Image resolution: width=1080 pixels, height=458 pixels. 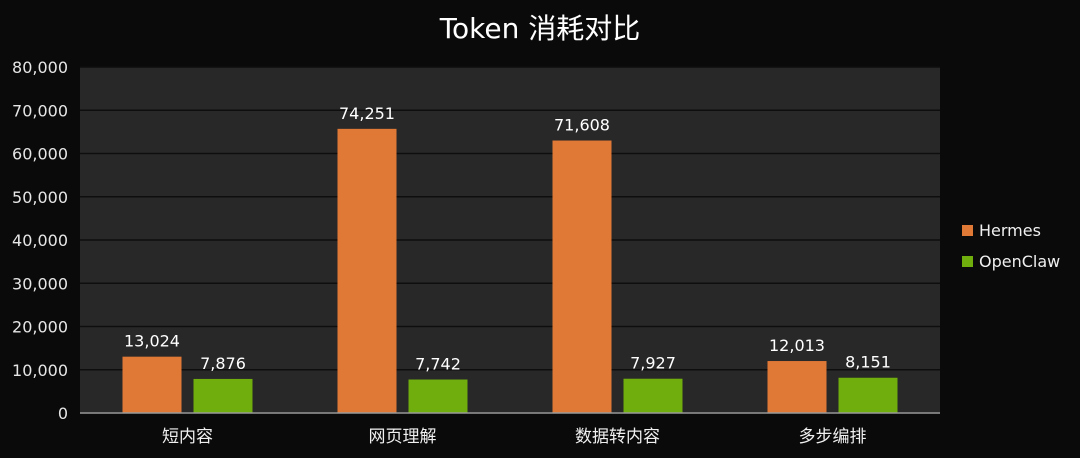 I want to click on legend-label: OpenClaw, so click(x=1019, y=261).